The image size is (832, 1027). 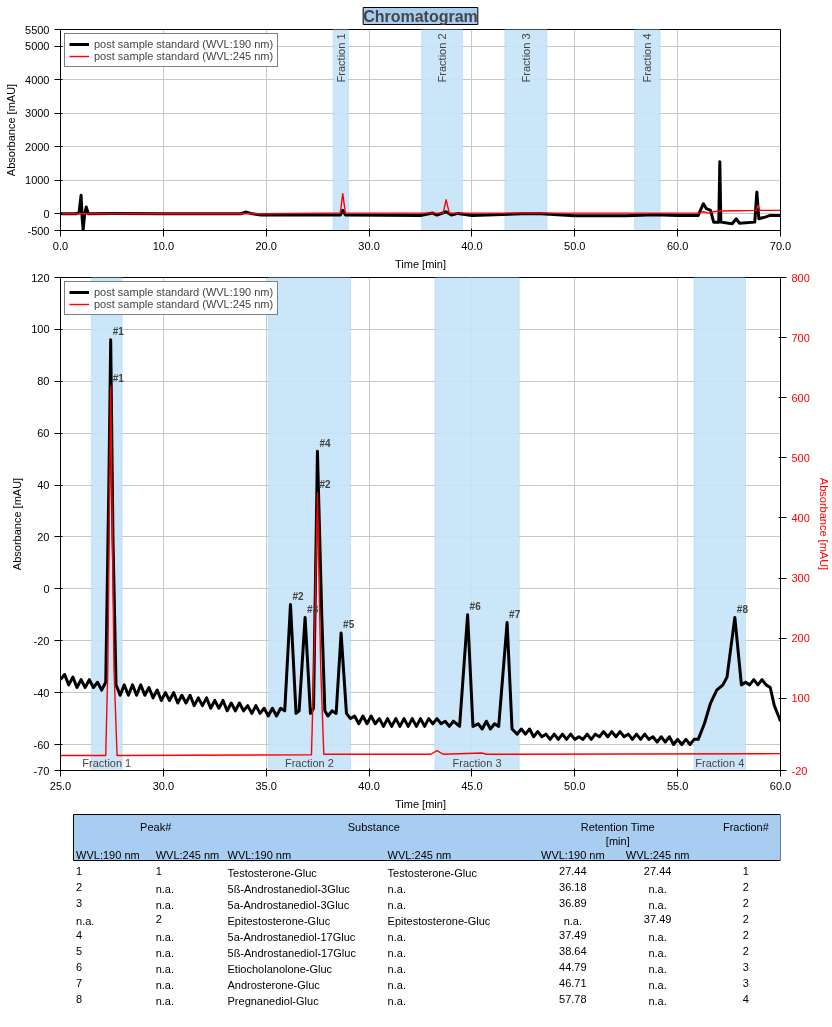 What do you see at coordinates (800, 337) in the screenshot?
I see `y2-tick-label: 700` at bounding box center [800, 337].